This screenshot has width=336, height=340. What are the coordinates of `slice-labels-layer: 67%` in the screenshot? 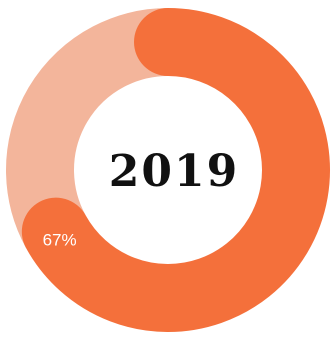 It's located at (60, 239).